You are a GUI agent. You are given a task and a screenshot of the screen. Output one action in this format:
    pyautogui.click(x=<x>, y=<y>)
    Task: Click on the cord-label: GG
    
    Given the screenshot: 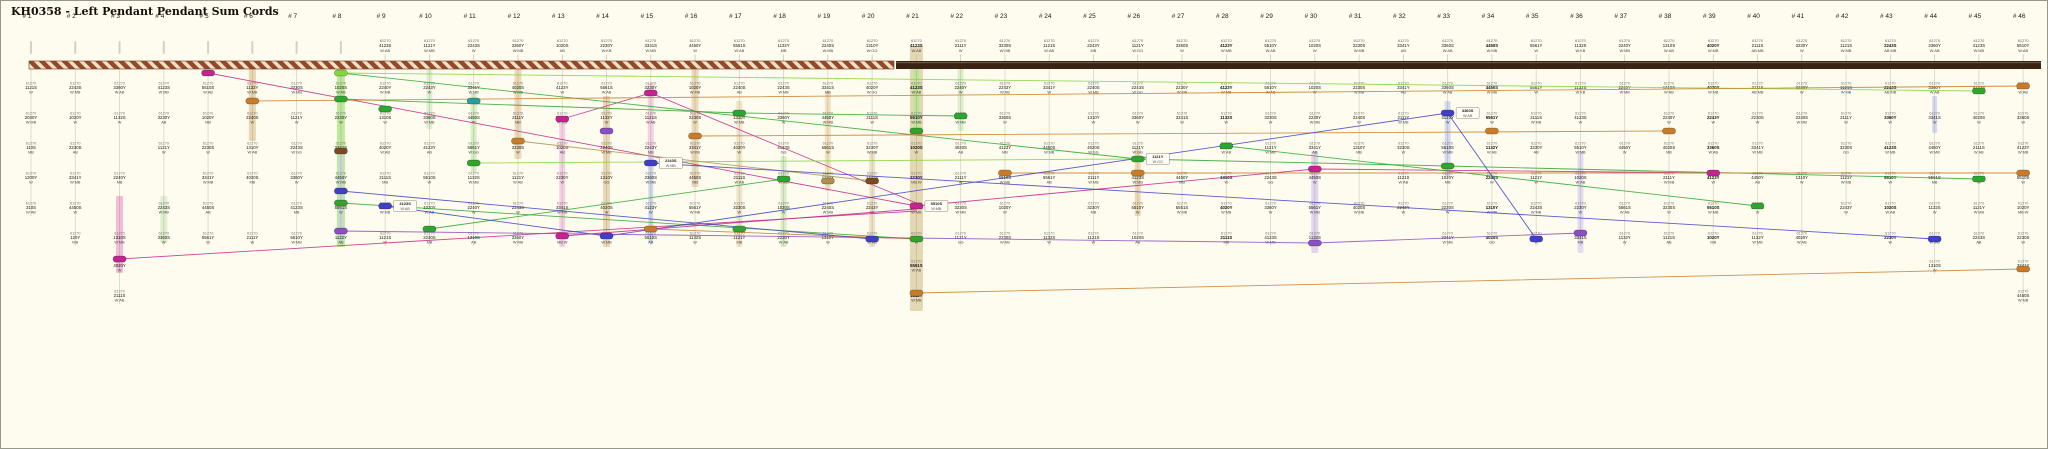 What is the action you would take?
    pyautogui.click(x=1271, y=183)
    